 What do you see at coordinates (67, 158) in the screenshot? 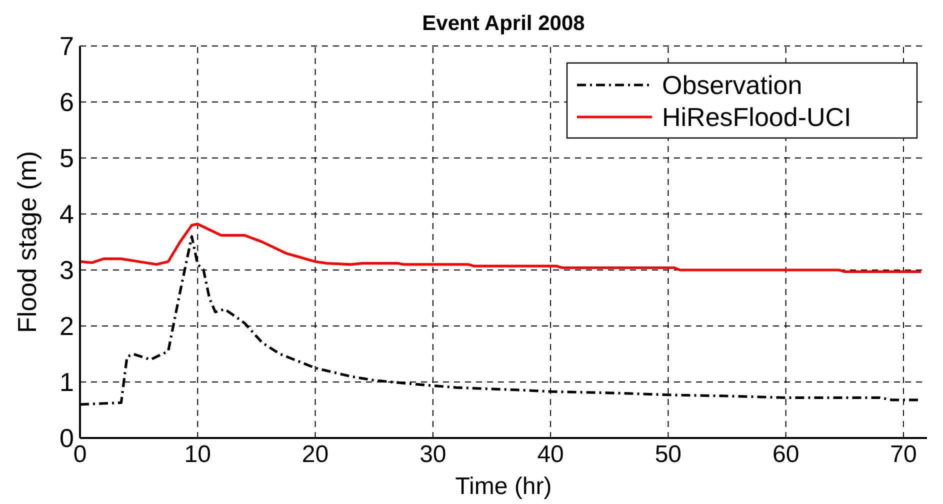
I see `y-tick-label: 5` at bounding box center [67, 158].